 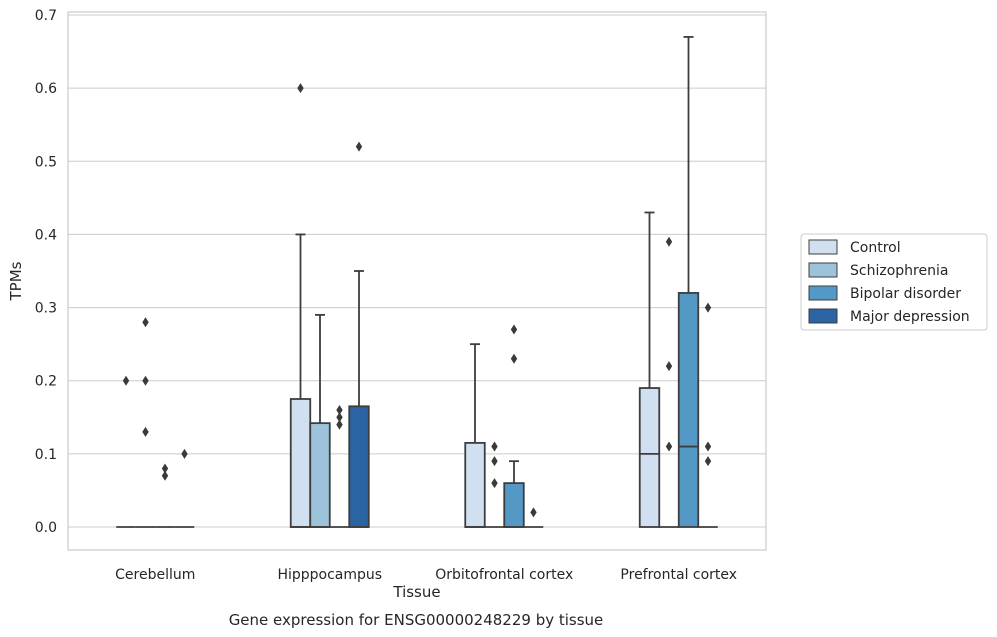 What do you see at coordinates (16, 281) in the screenshot?
I see `y-axis-label: TPMs` at bounding box center [16, 281].